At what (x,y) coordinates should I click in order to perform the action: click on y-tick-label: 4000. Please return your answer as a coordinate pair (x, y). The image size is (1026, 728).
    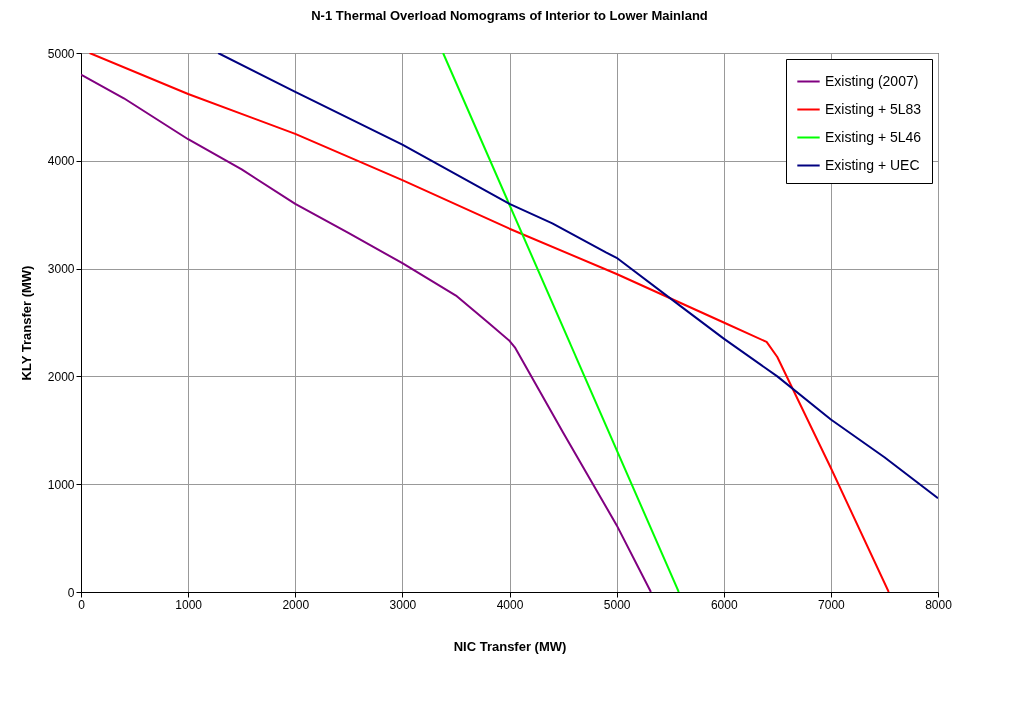
    Looking at the image, I should click on (61, 161).